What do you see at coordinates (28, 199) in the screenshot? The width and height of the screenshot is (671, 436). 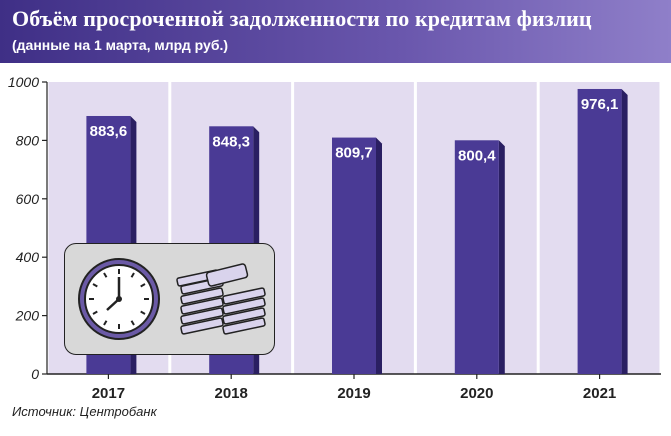 I see `y-tick-label: 600` at bounding box center [28, 199].